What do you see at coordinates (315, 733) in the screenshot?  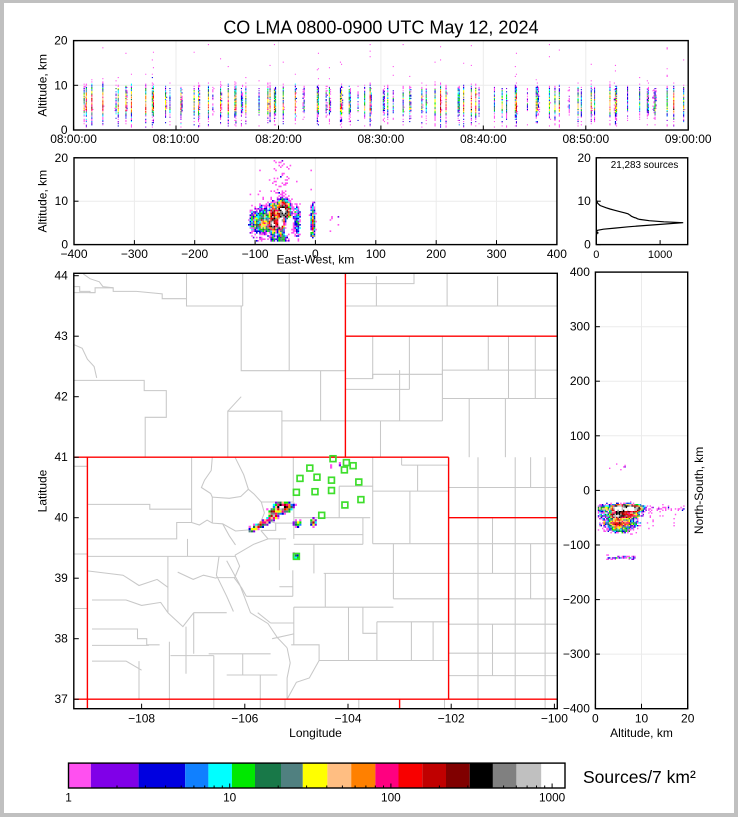 I see `svg-text: Longitude` at bounding box center [315, 733].